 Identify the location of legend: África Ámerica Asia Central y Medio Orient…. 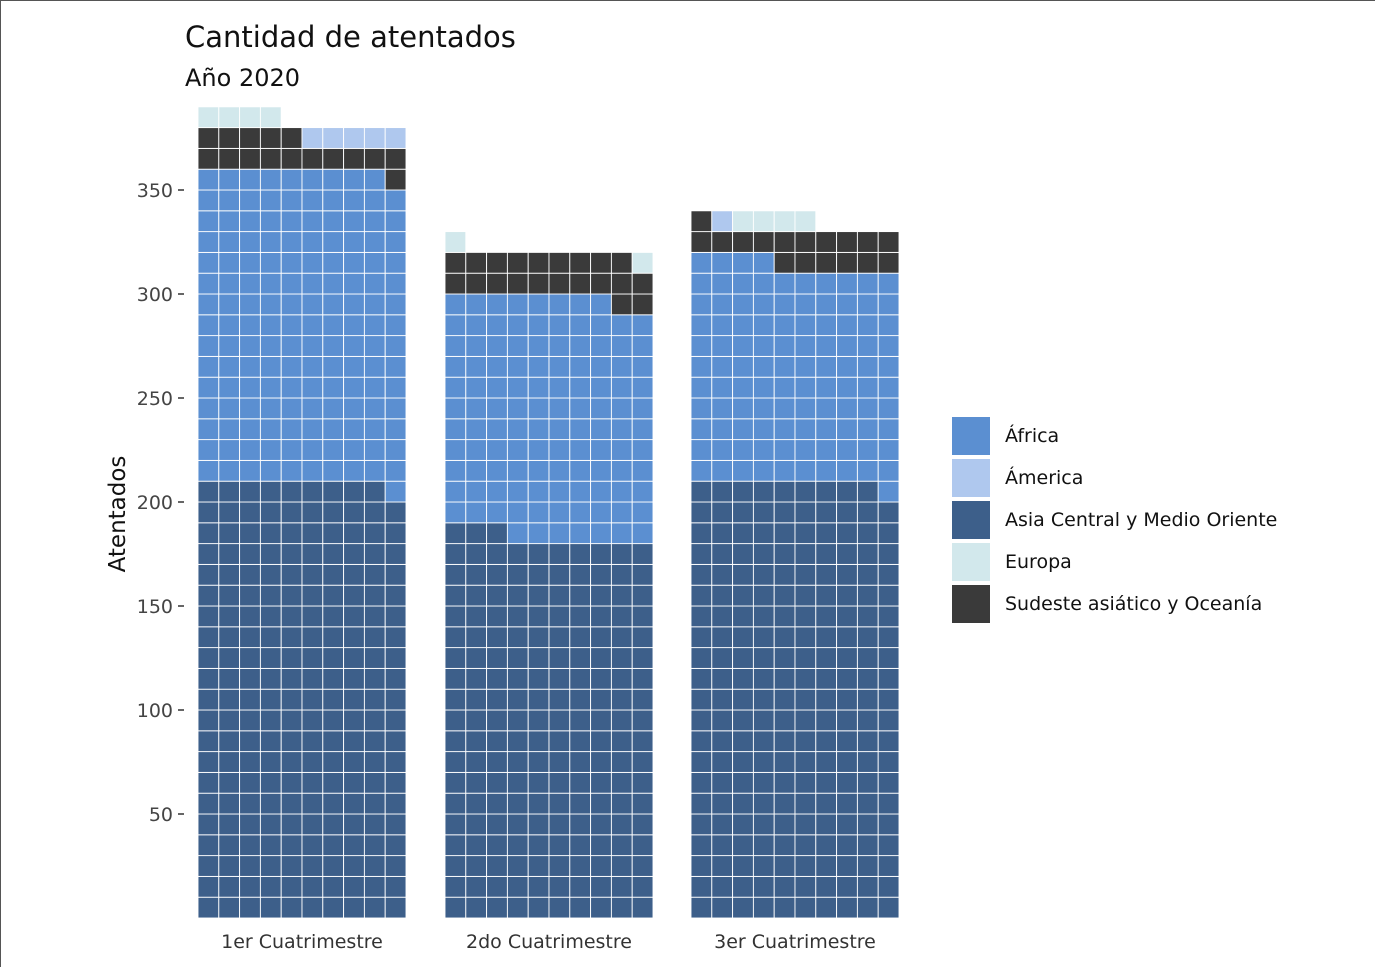
(1114, 520).